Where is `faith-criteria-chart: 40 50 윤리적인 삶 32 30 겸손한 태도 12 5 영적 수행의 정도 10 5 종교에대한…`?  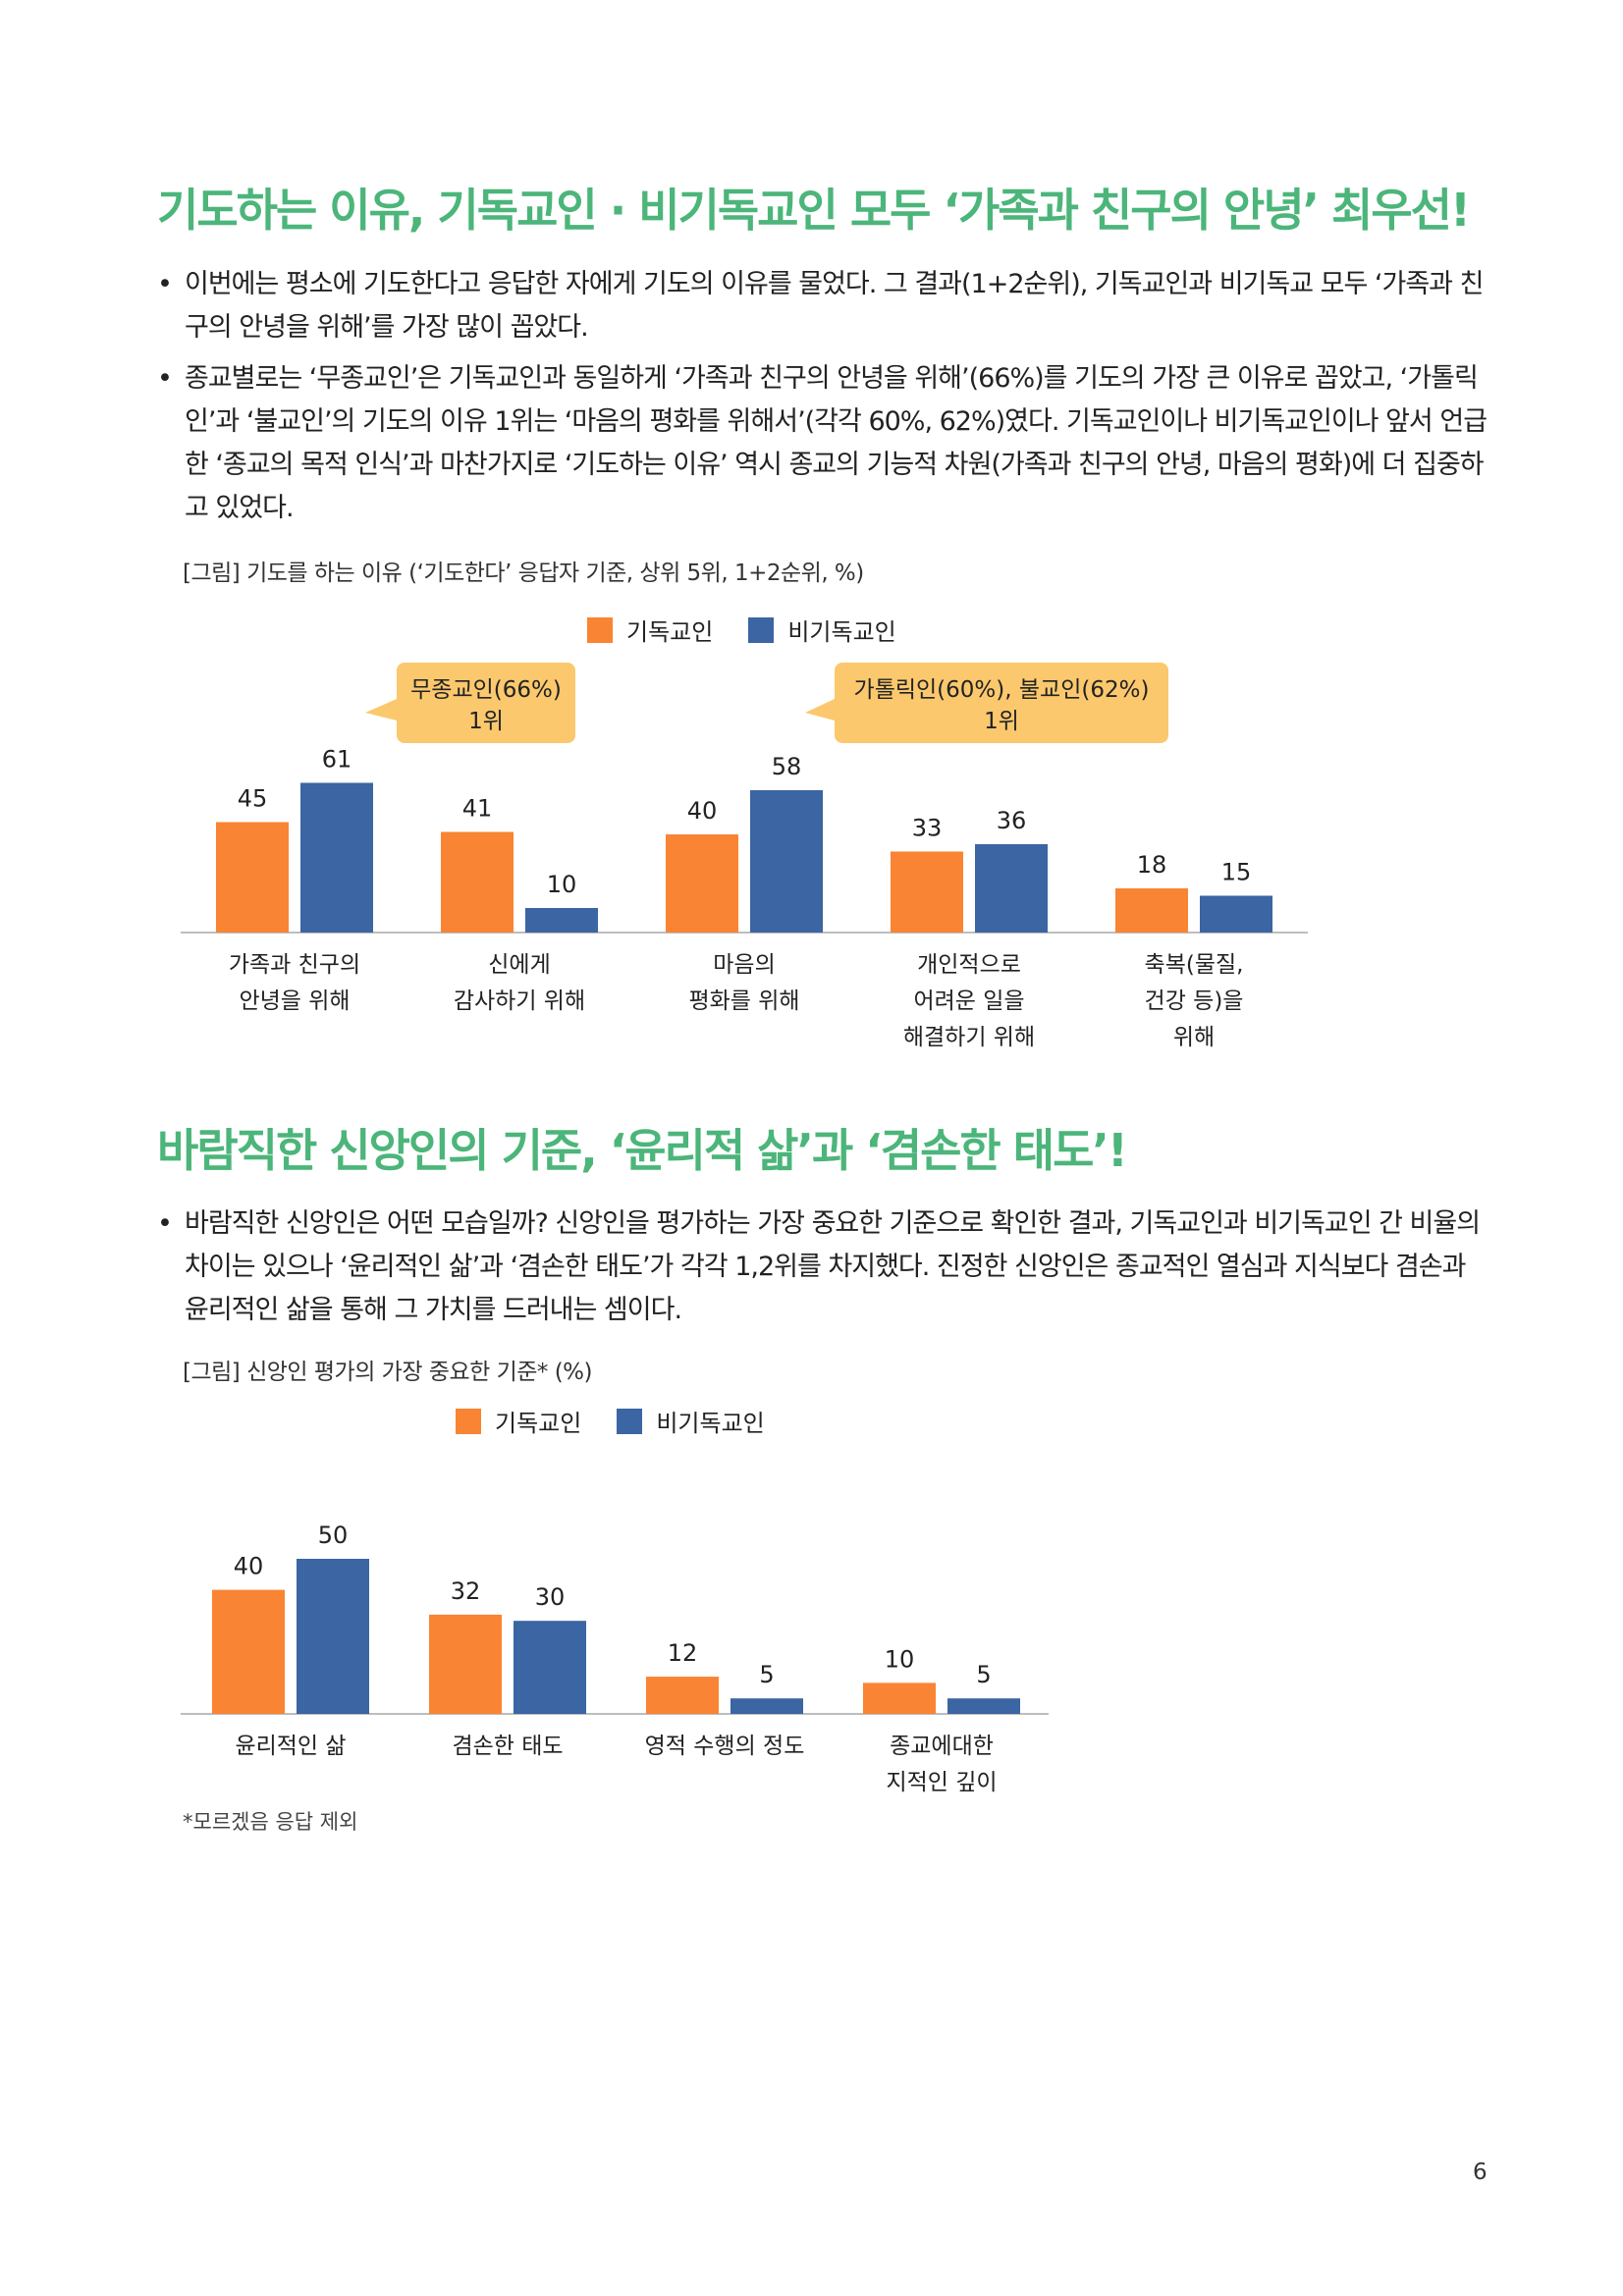 faith-criteria-chart: 40 50 윤리적인 삶 32 30 겸손한 태도 12 5 영적 수행의 정도 10 5 종교에대한… is located at coordinates (615, 1658).